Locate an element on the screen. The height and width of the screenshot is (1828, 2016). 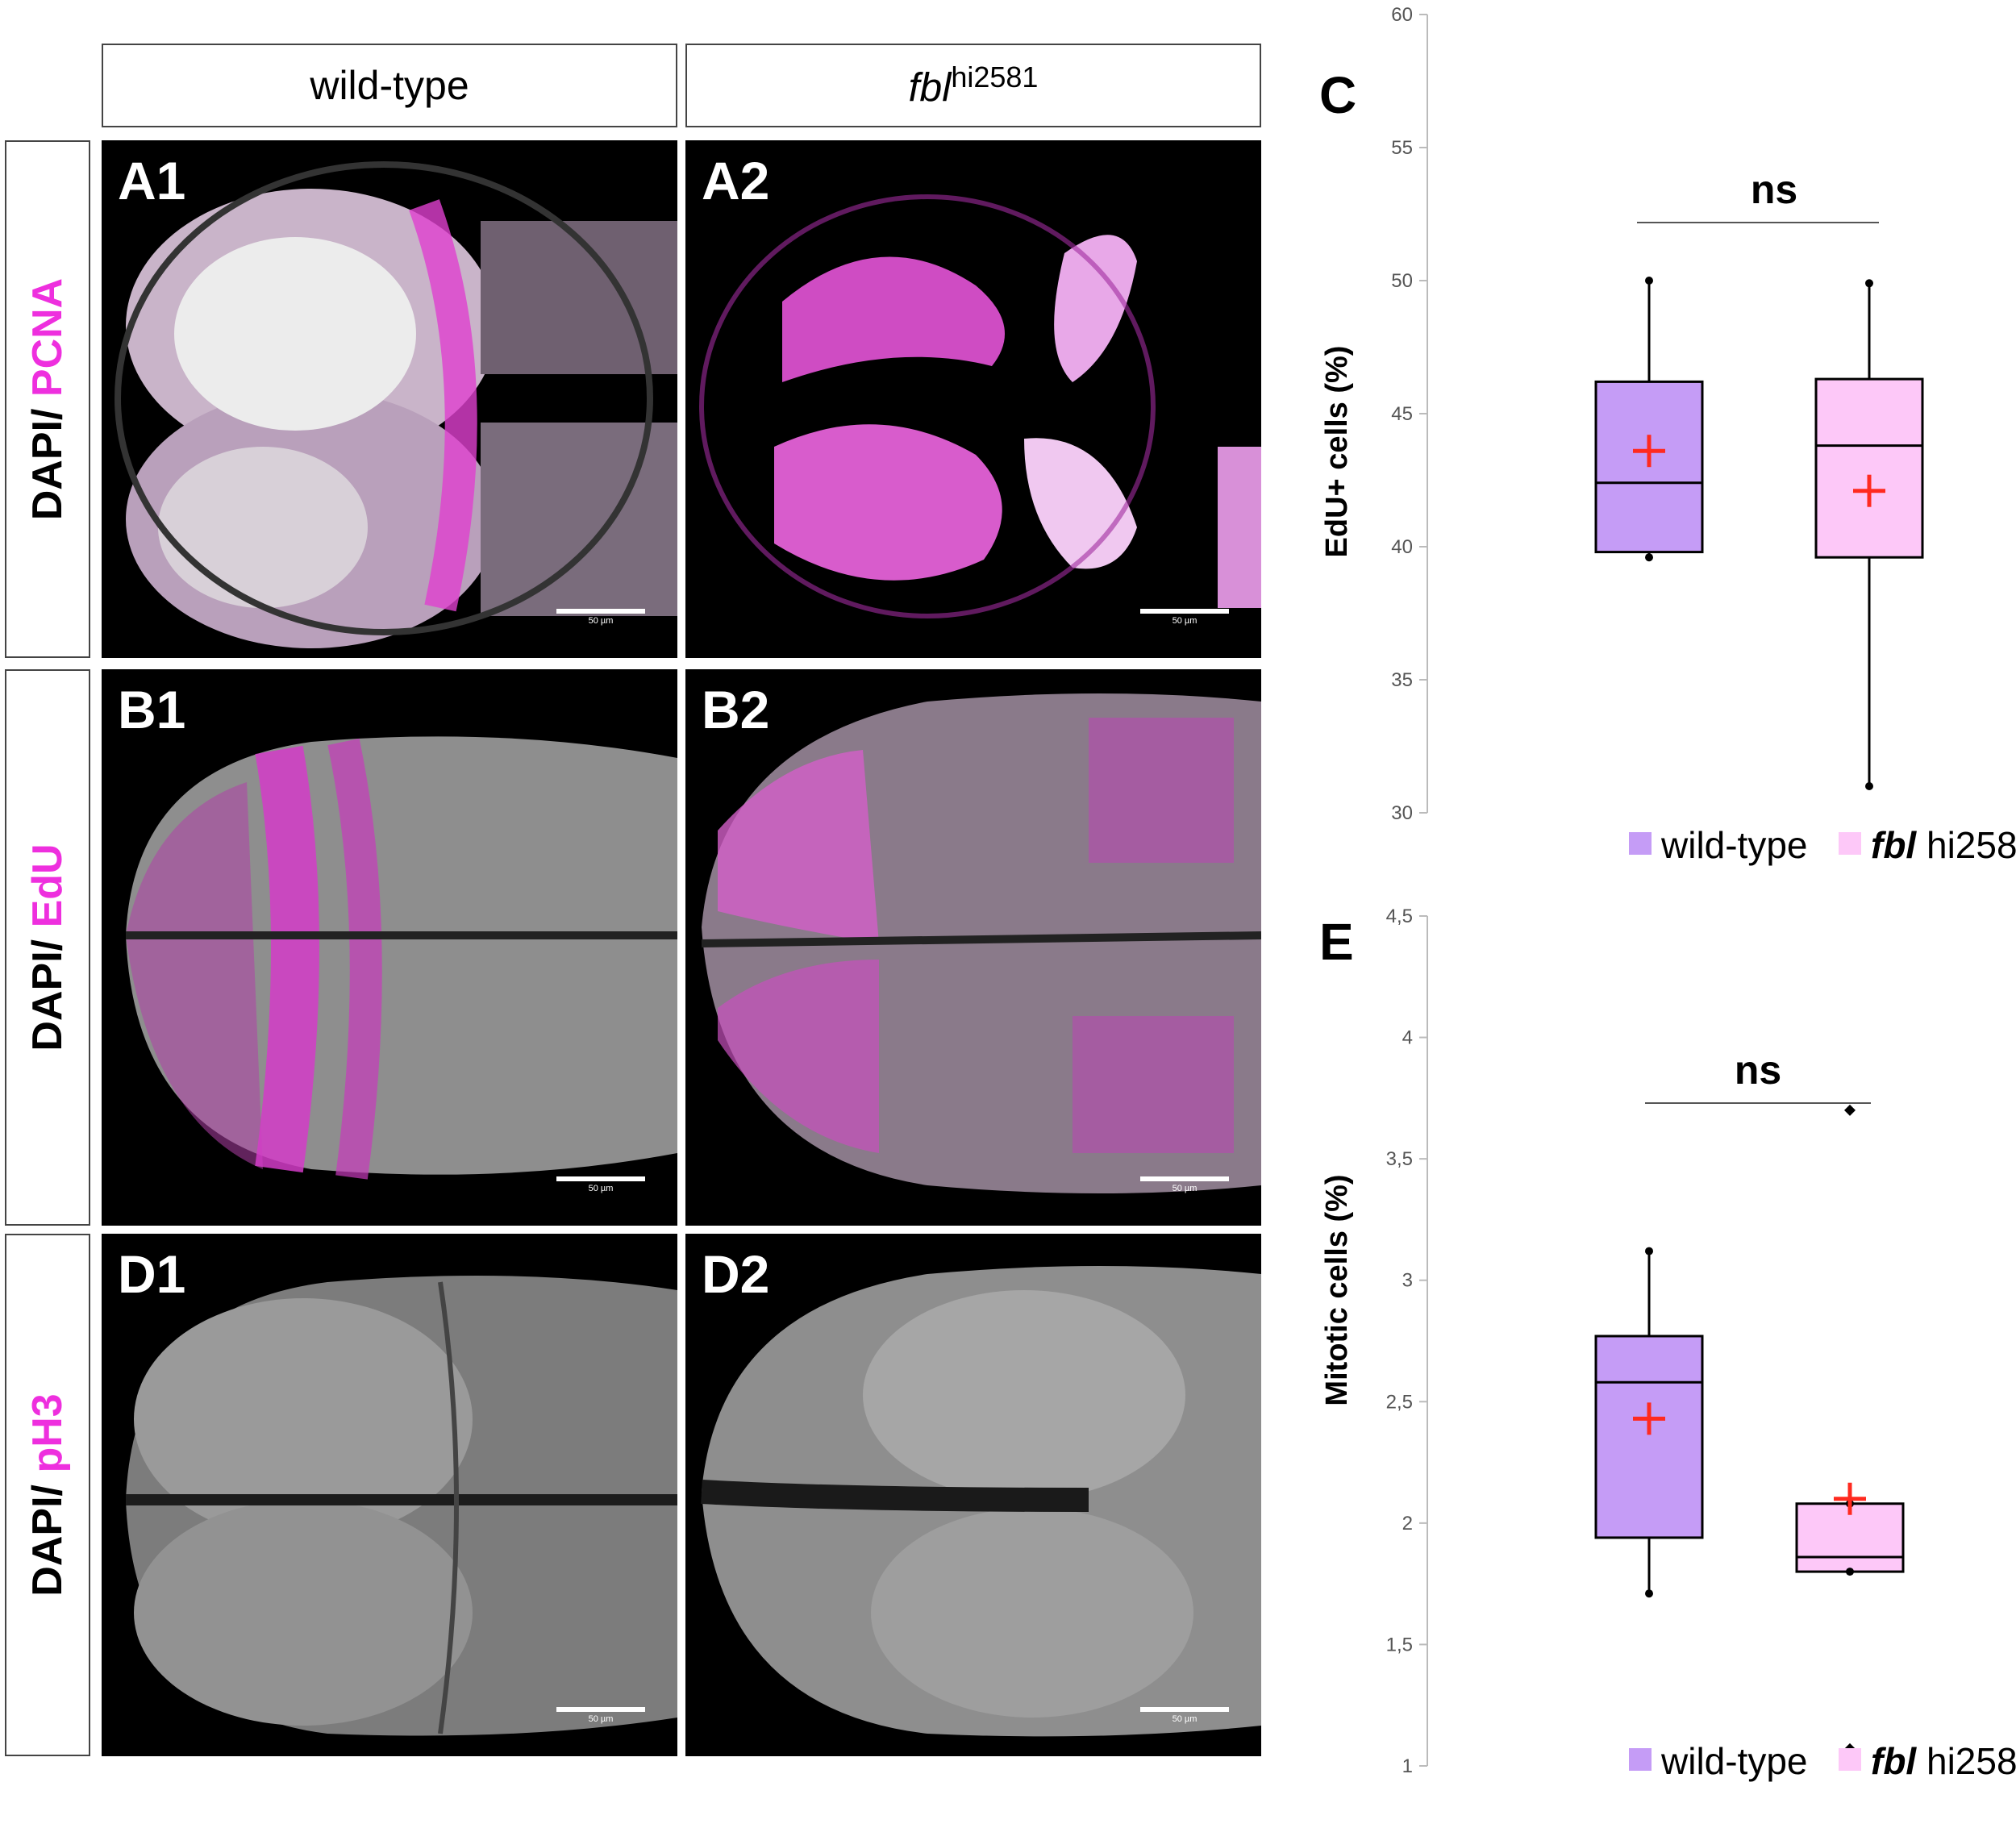
fbl-gene-name: fbl is located at coordinates (930, 87).